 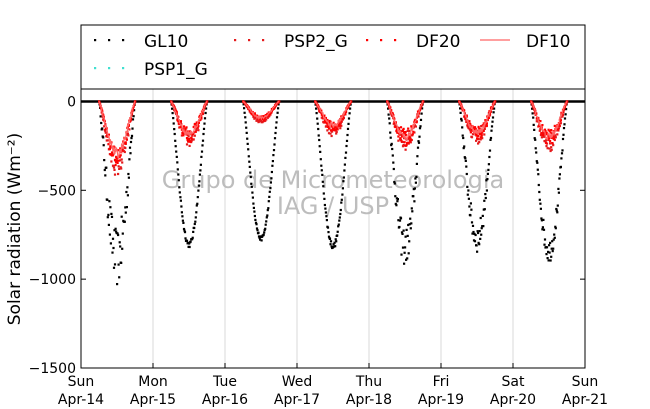 What do you see at coordinates (153, 382) in the screenshot?
I see `x-tick-weekday-1: Mon` at bounding box center [153, 382].